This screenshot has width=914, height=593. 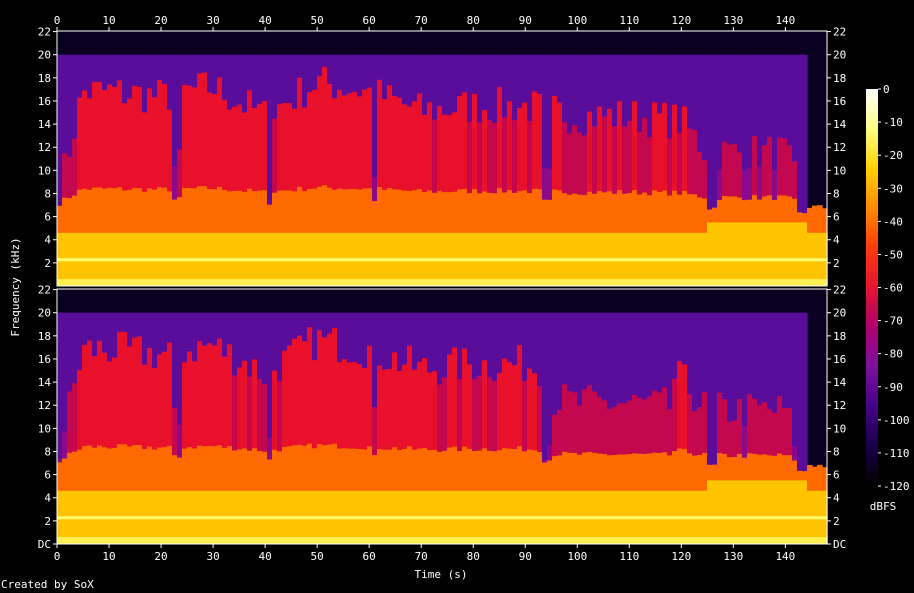 What do you see at coordinates (160, 556) in the screenshot?
I see `x-tick-bottom: 20` at bounding box center [160, 556].